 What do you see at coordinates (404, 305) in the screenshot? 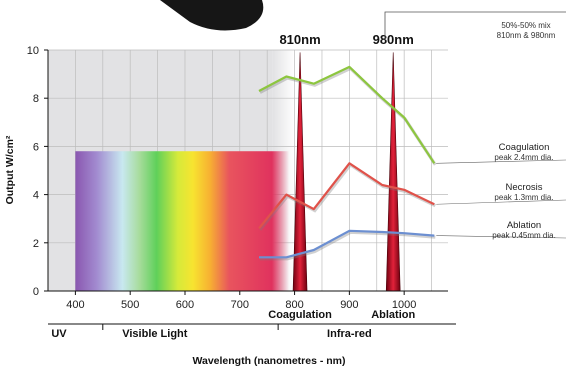
I see `x-tick-label: 1000` at bounding box center [404, 305].